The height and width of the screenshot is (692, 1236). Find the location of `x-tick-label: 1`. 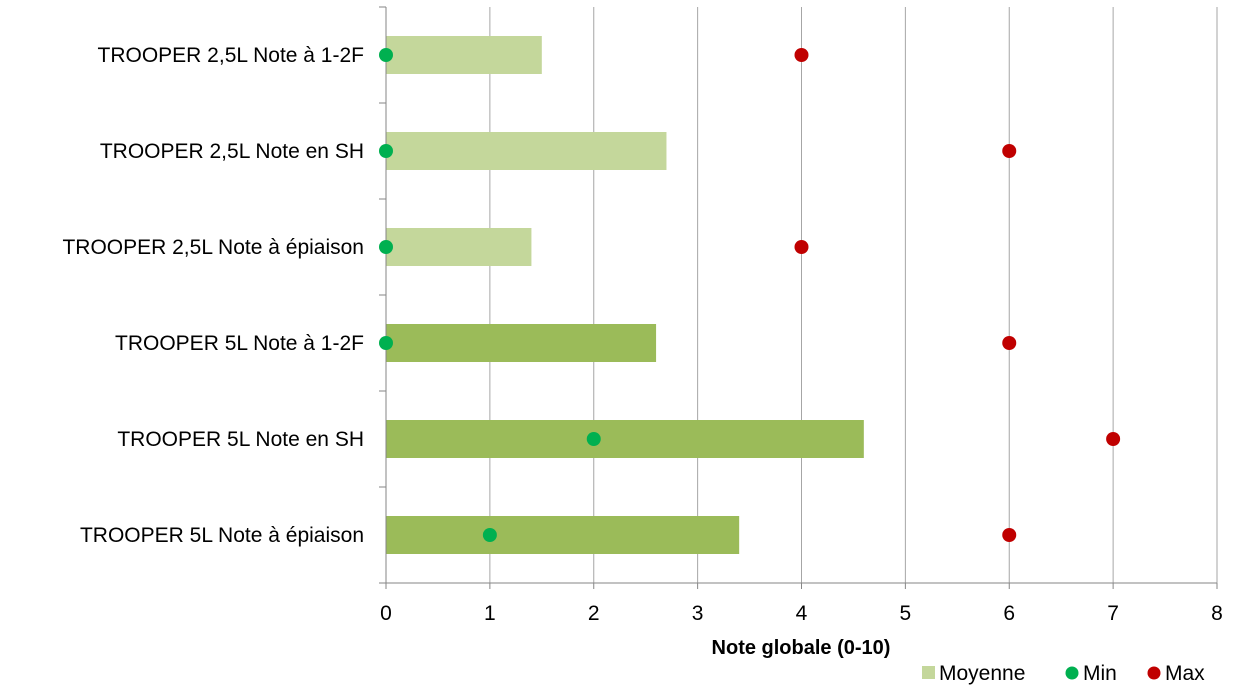

x-tick-label: 1 is located at coordinates (490, 613).